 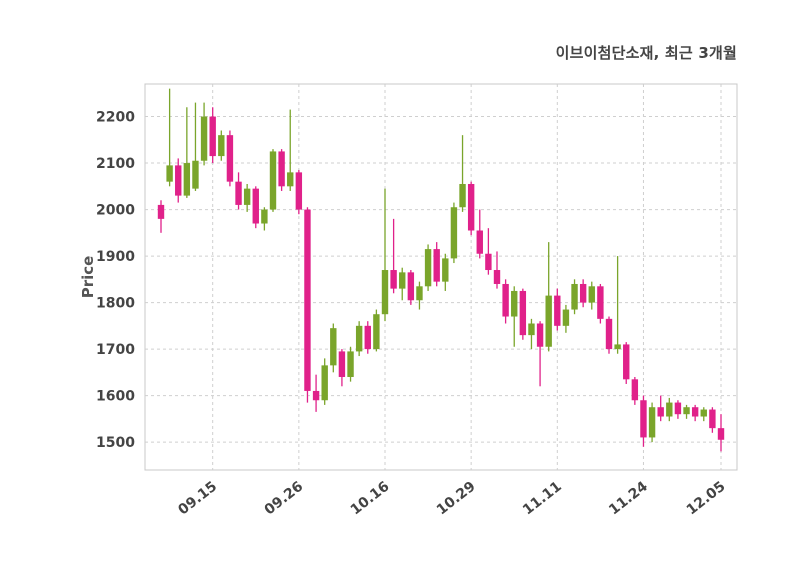 What do you see at coordinates (706, 499) in the screenshot?
I see `svg-text: 12.05` at bounding box center [706, 499].